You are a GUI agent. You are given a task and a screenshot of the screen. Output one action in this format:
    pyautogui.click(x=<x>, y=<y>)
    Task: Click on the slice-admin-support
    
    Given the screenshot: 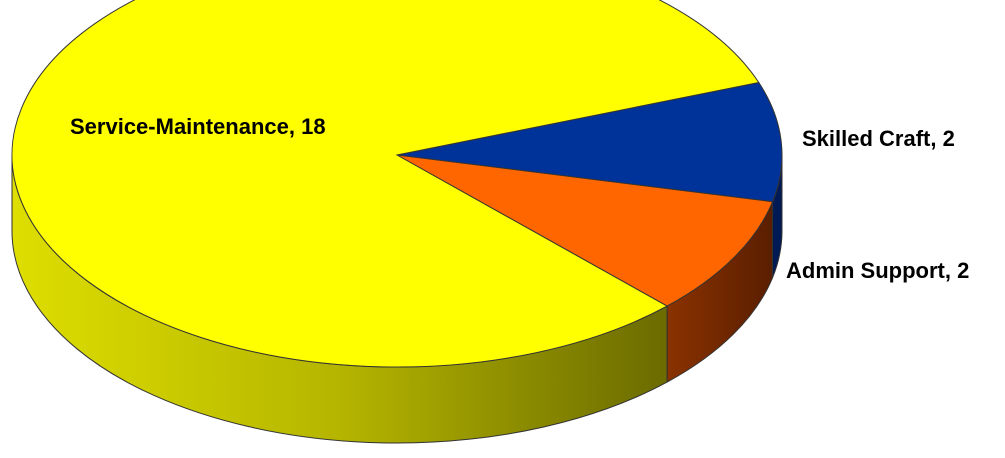 What is the action you would take?
    pyautogui.click(x=585, y=230)
    